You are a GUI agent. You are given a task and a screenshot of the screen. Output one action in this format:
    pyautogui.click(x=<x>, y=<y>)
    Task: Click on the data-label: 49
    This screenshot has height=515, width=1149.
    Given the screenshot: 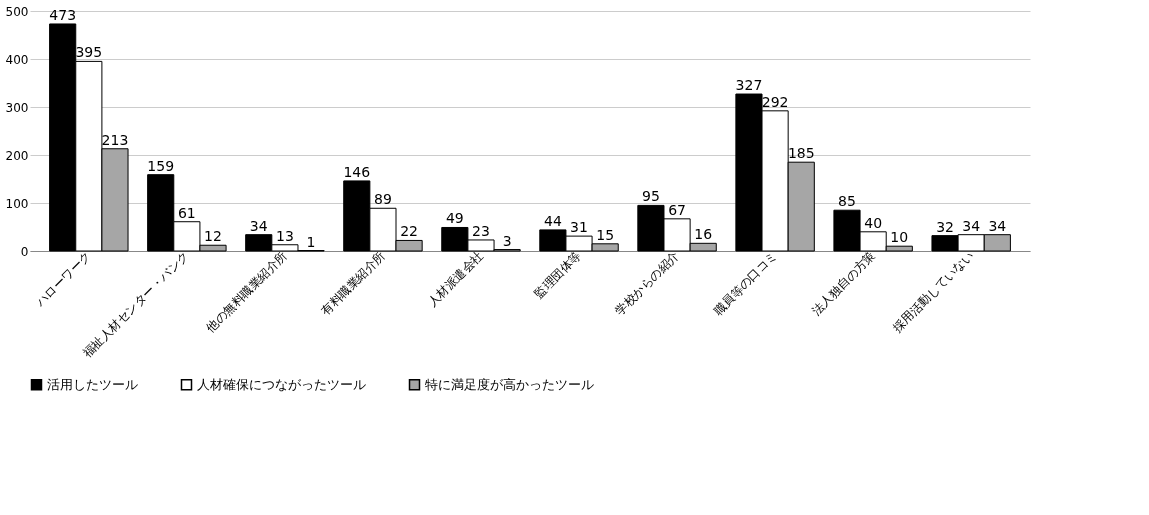 What is the action you would take?
    pyautogui.click(x=454, y=218)
    